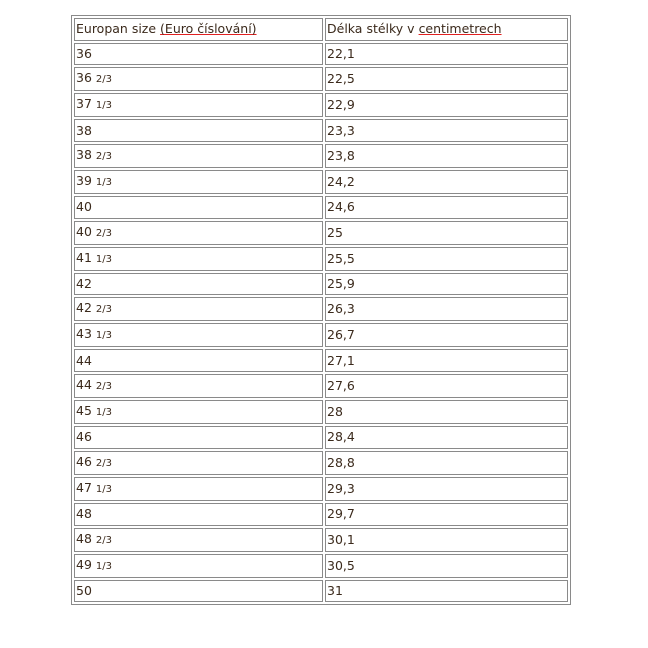 The height and width of the screenshot is (648, 648). I want to click on size-cell: 47 1/3, so click(198, 488).